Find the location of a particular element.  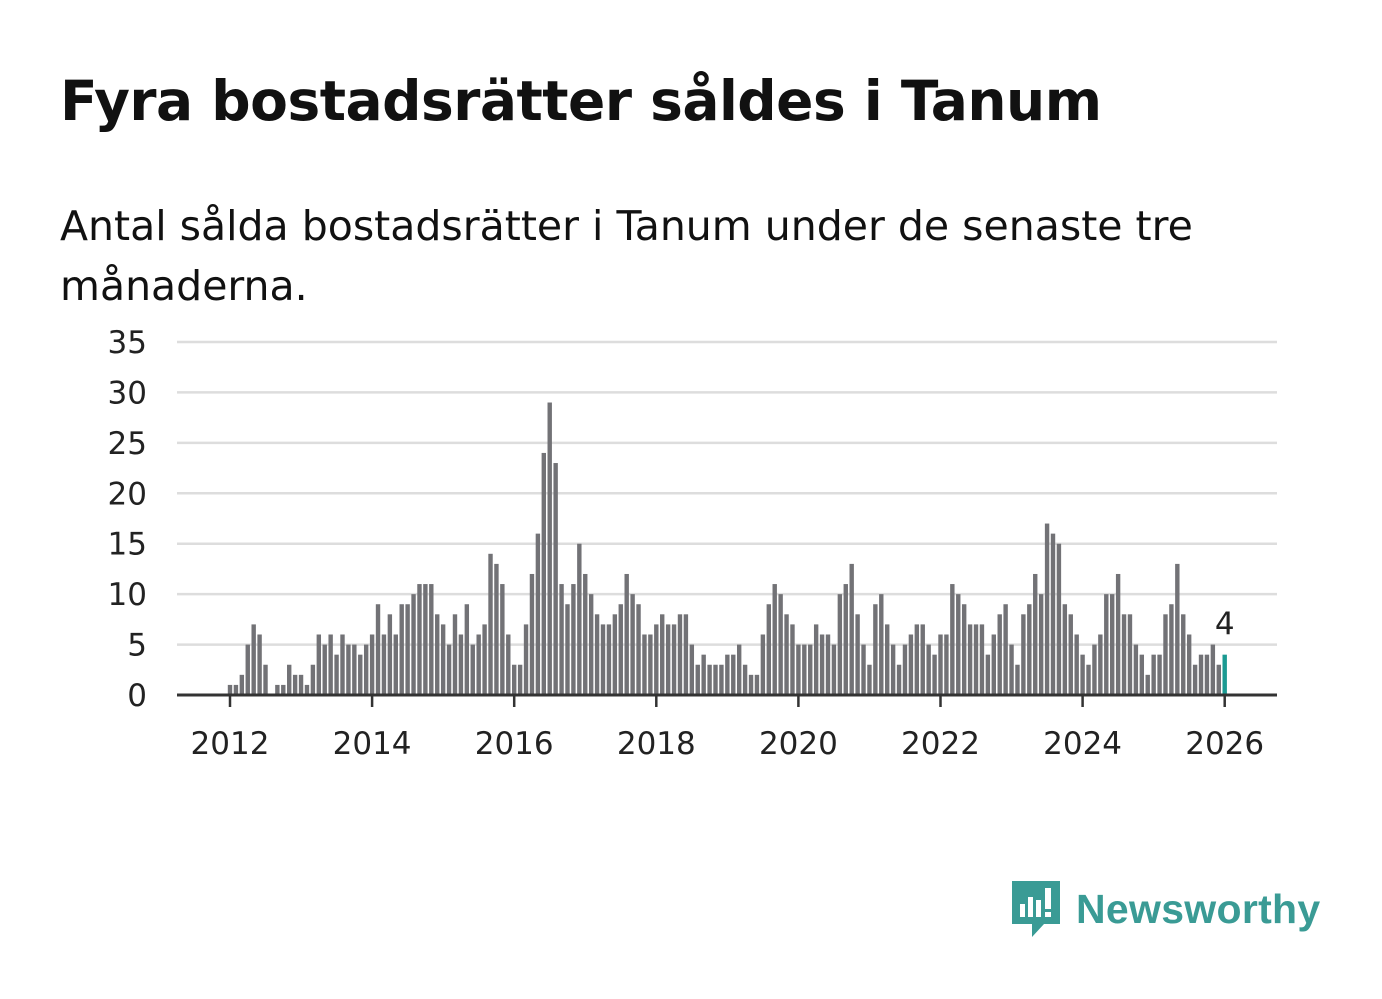

x-tick-label: 2024 is located at coordinates (1082, 744).